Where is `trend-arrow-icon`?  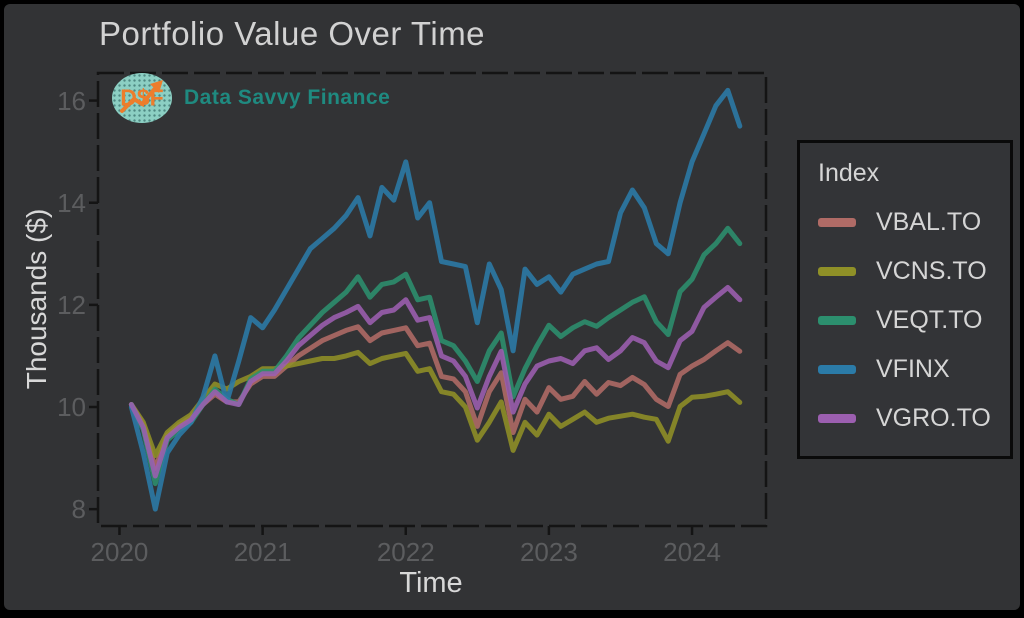 trend-arrow-icon is located at coordinates (141, 96).